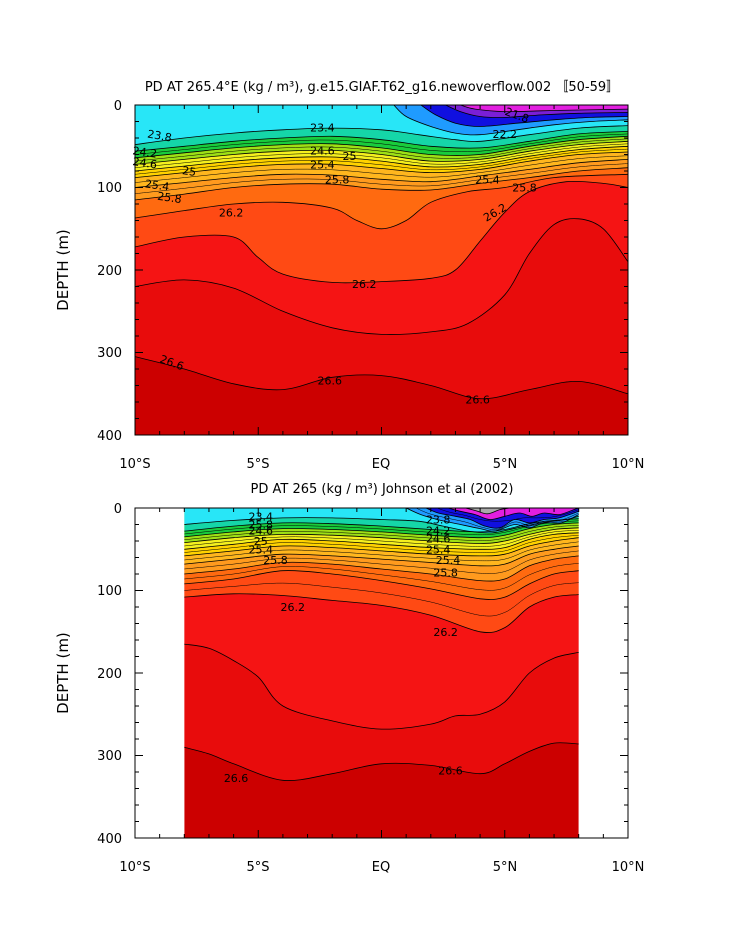 The height and width of the screenshot is (945, 733). Describe the element at coordinates (257, 464) in the screenshot. I see `x-tick-5s-top: 5°S` at that location.